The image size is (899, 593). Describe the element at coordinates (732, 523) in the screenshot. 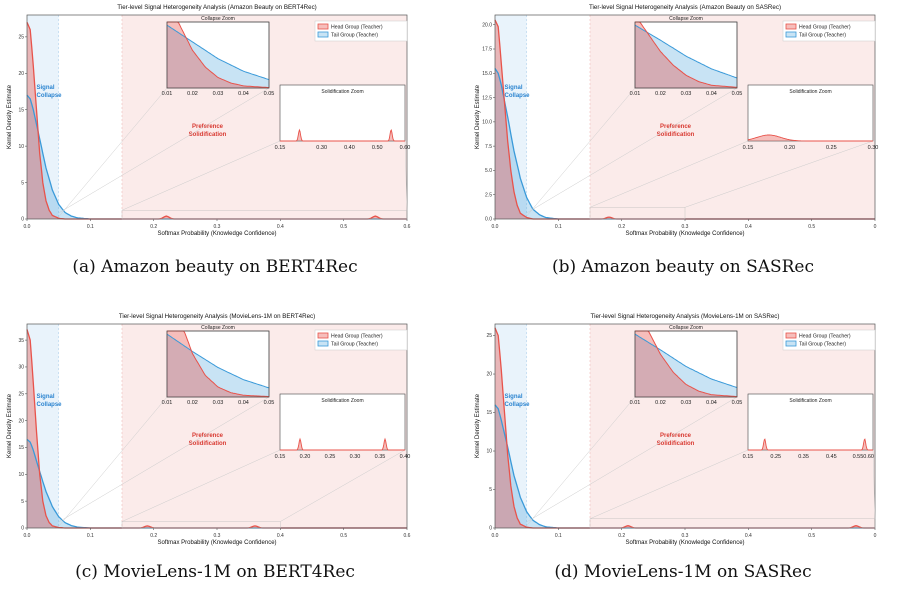

I see `solid-zoom-source-rect` at that location.